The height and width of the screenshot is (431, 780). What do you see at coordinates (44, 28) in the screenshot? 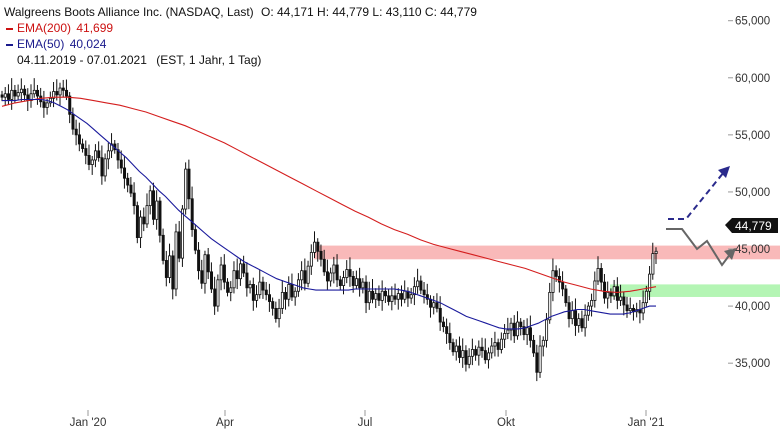
I see `ema200-label: EMA(200)` at bounding box center [44, 28].